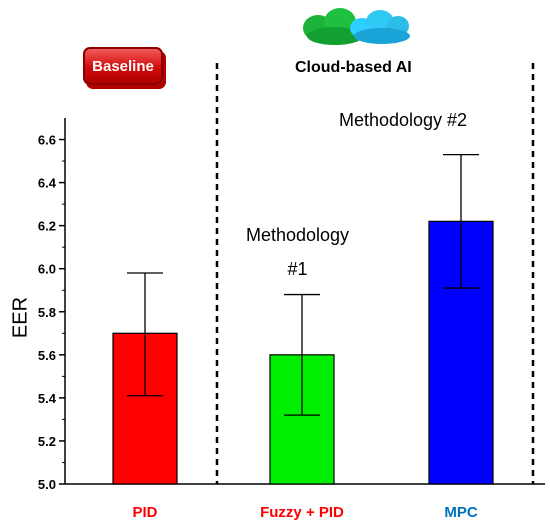 The image size is (550, 530). I want to click on y-tick-label: 5.2, so click(47, 441).